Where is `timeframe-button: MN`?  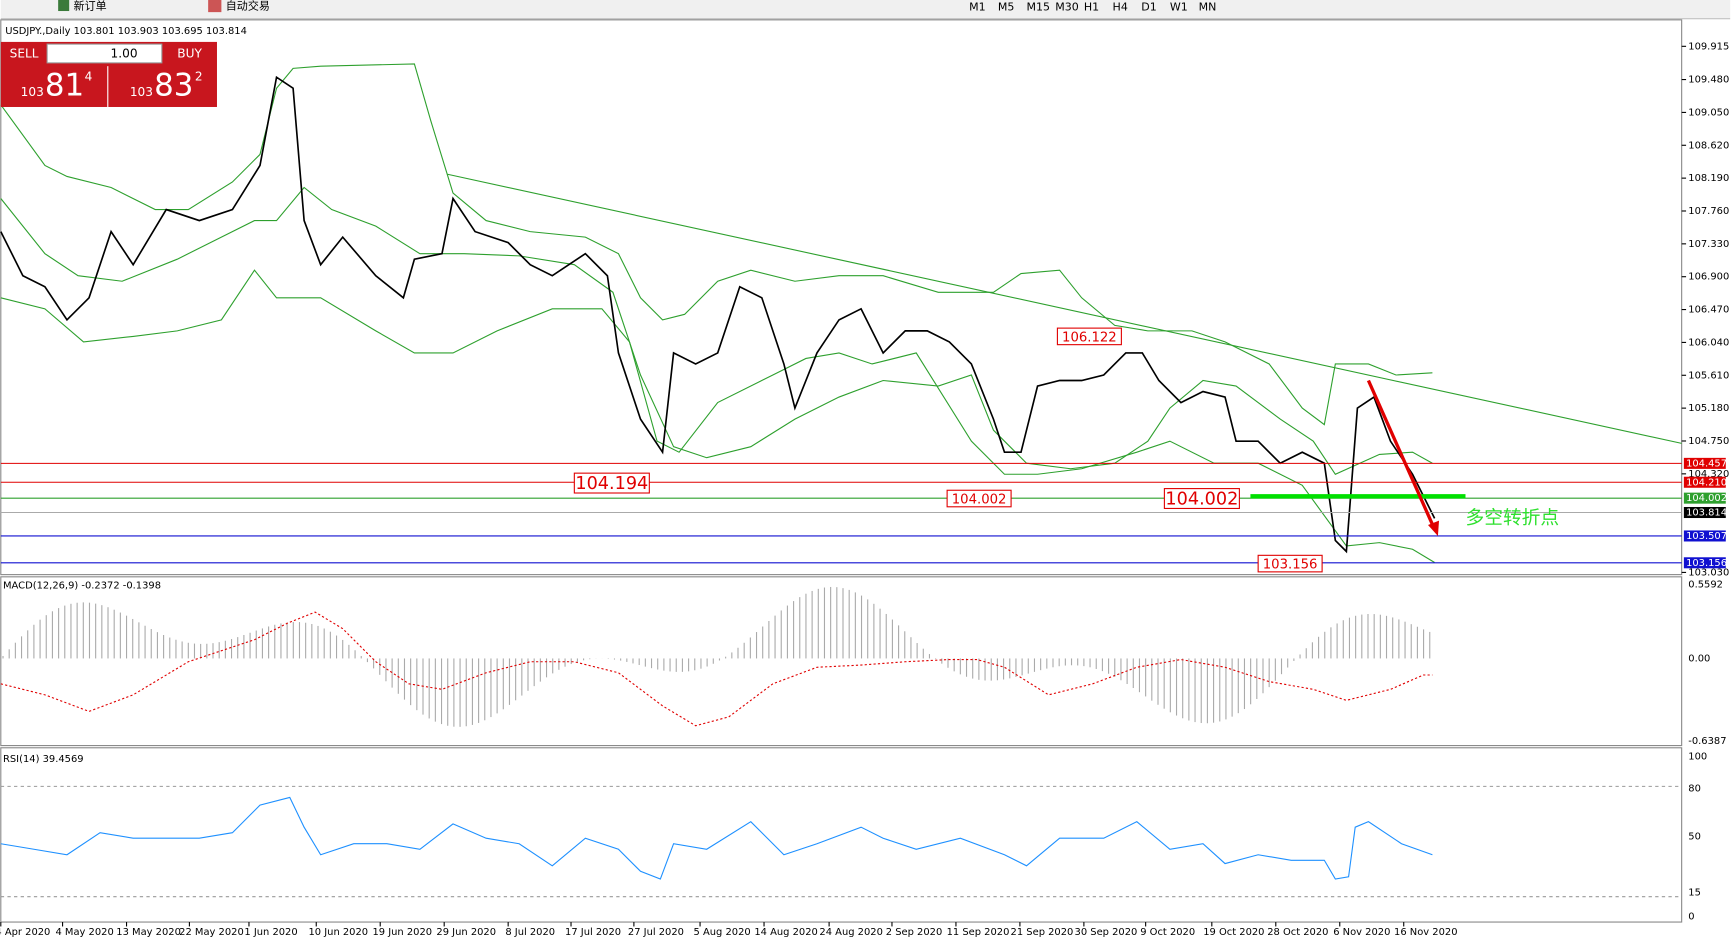
timeframe-button: MN is located at coordinates (1208, 7).